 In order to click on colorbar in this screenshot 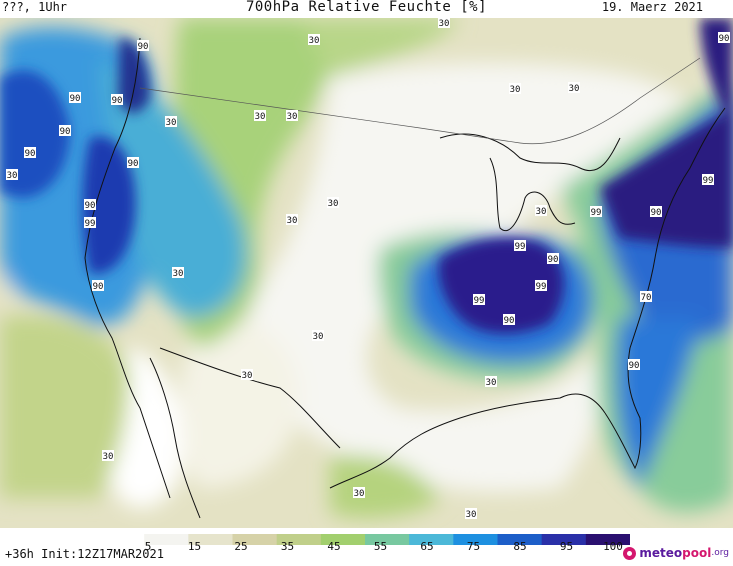, I will do `click(365, 537)`.